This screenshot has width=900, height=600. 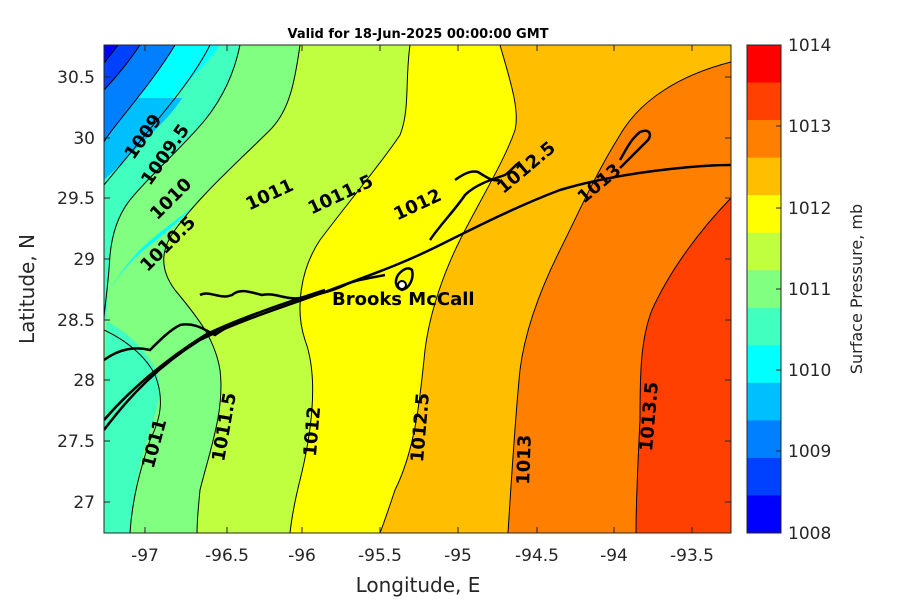 I want to click on station-marker: Brooks McCall, so click(x=403, y=295).